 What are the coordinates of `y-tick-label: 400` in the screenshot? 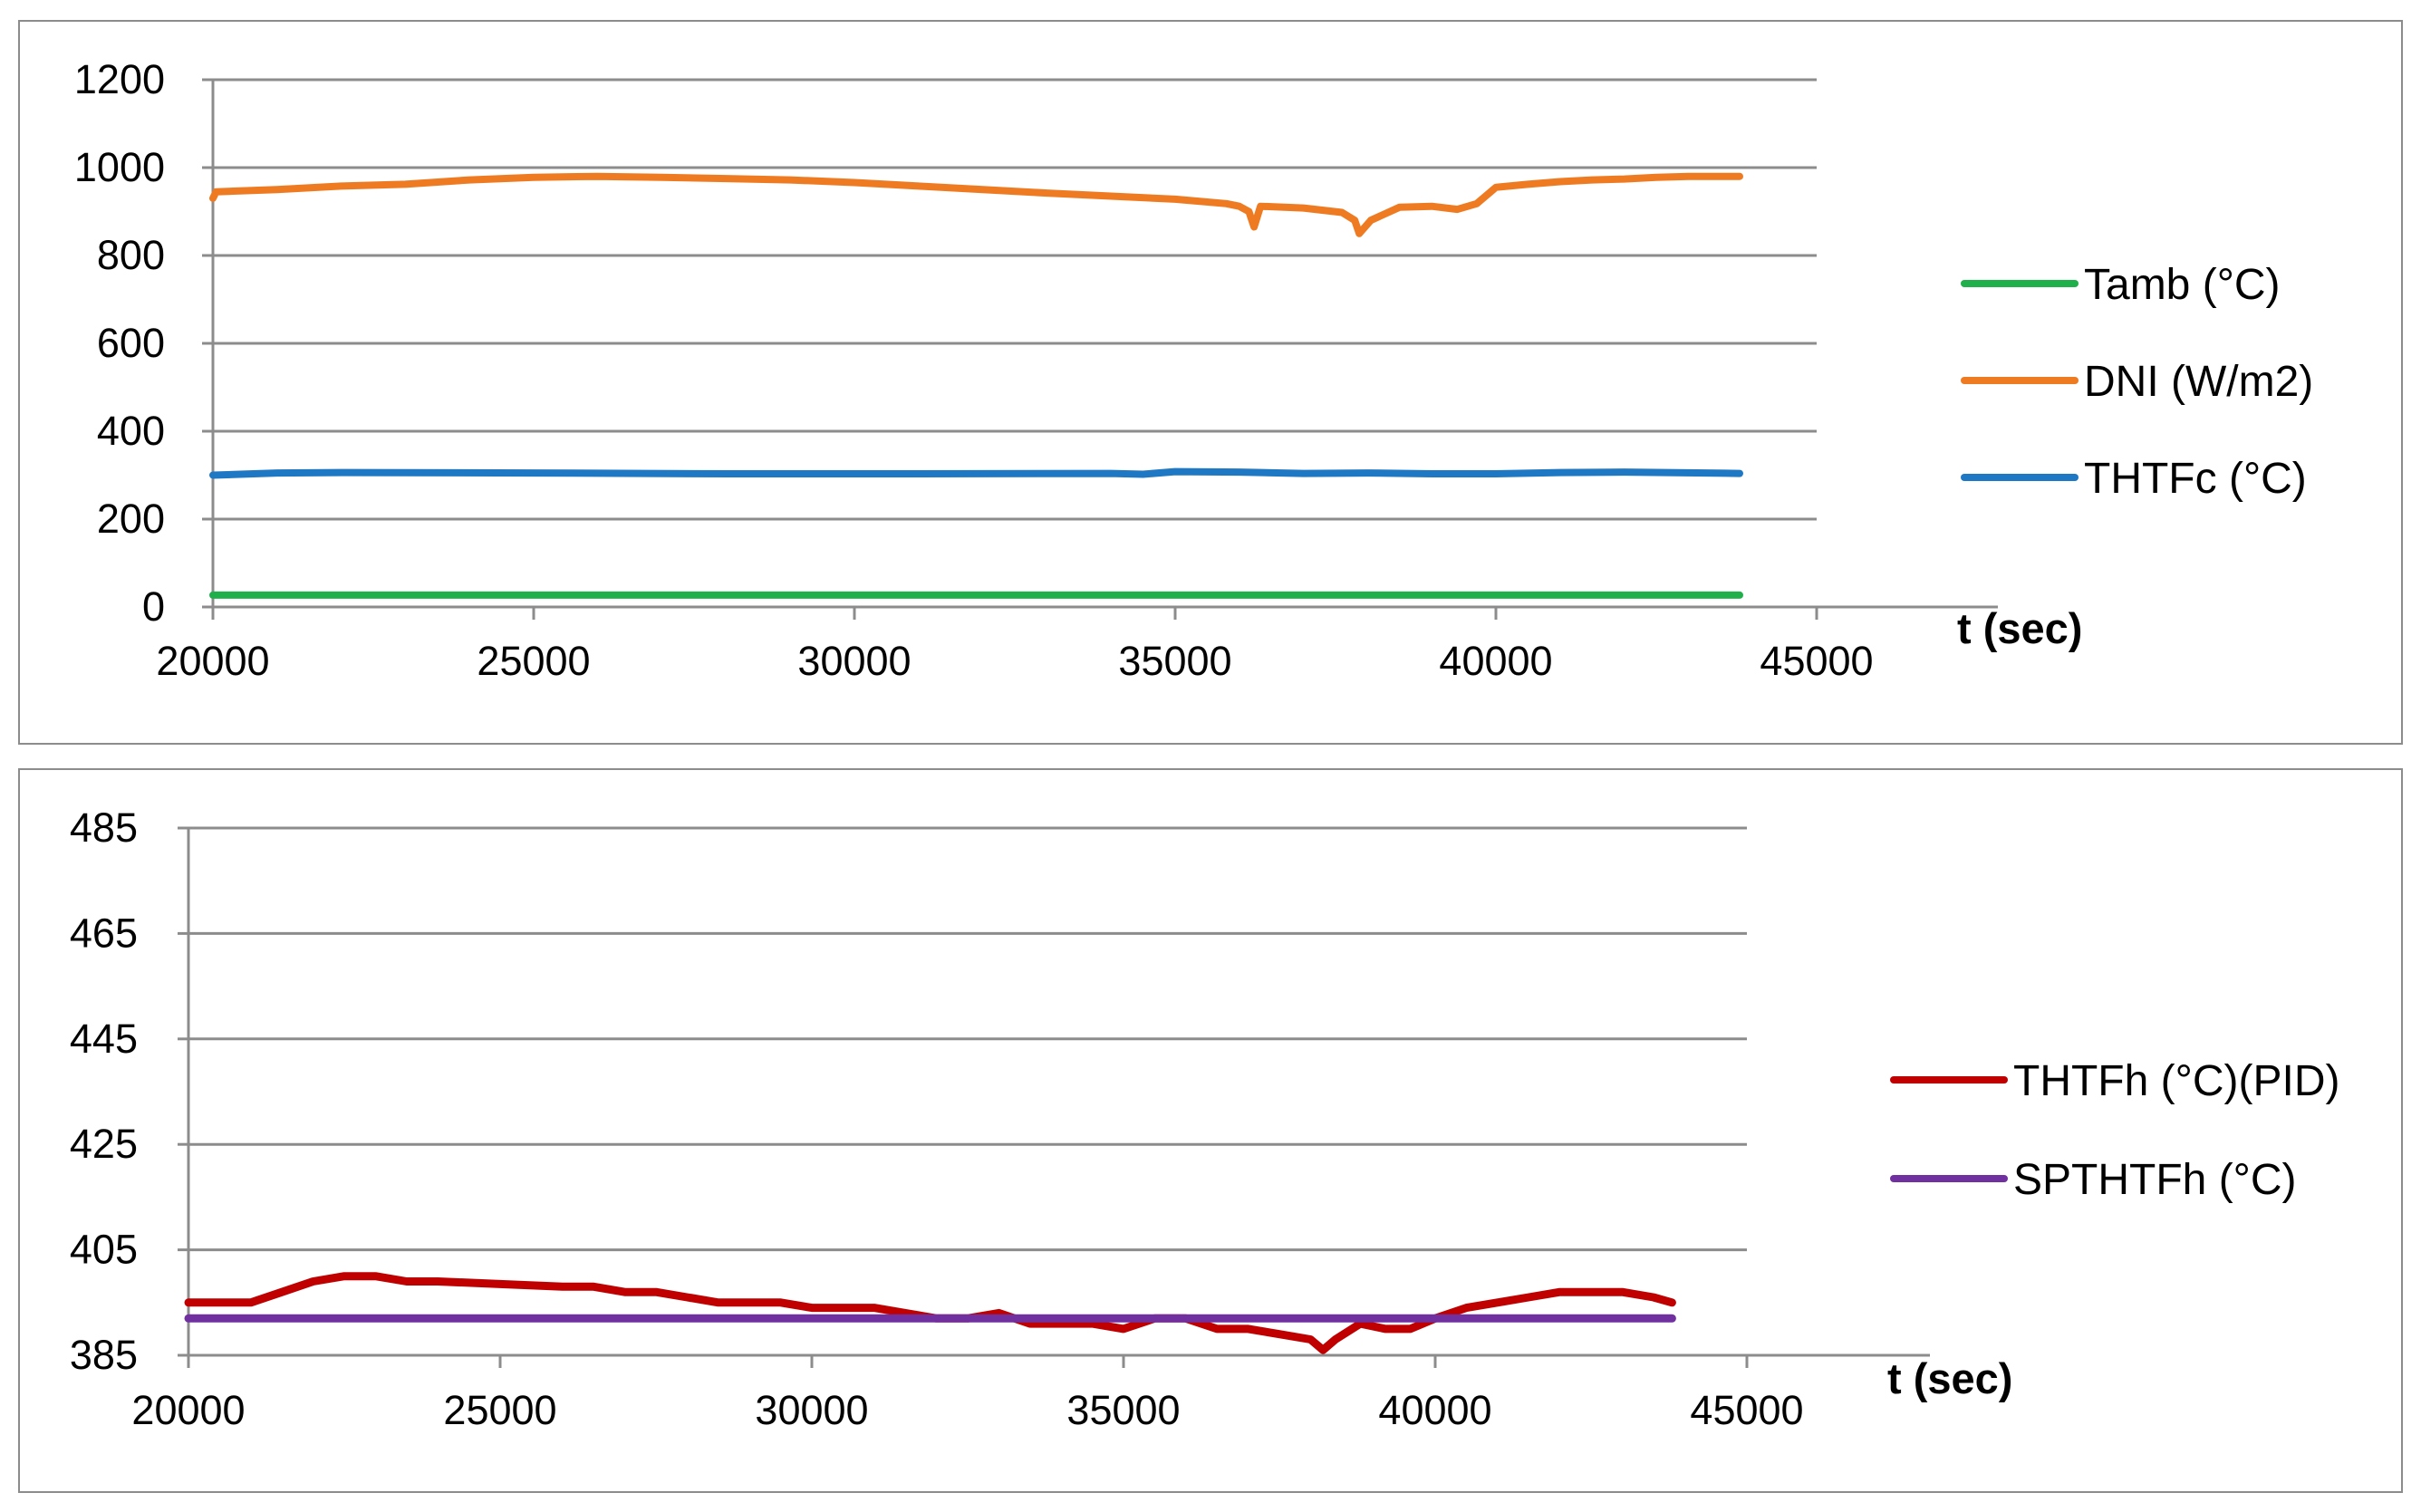 It's located at (131, 431).